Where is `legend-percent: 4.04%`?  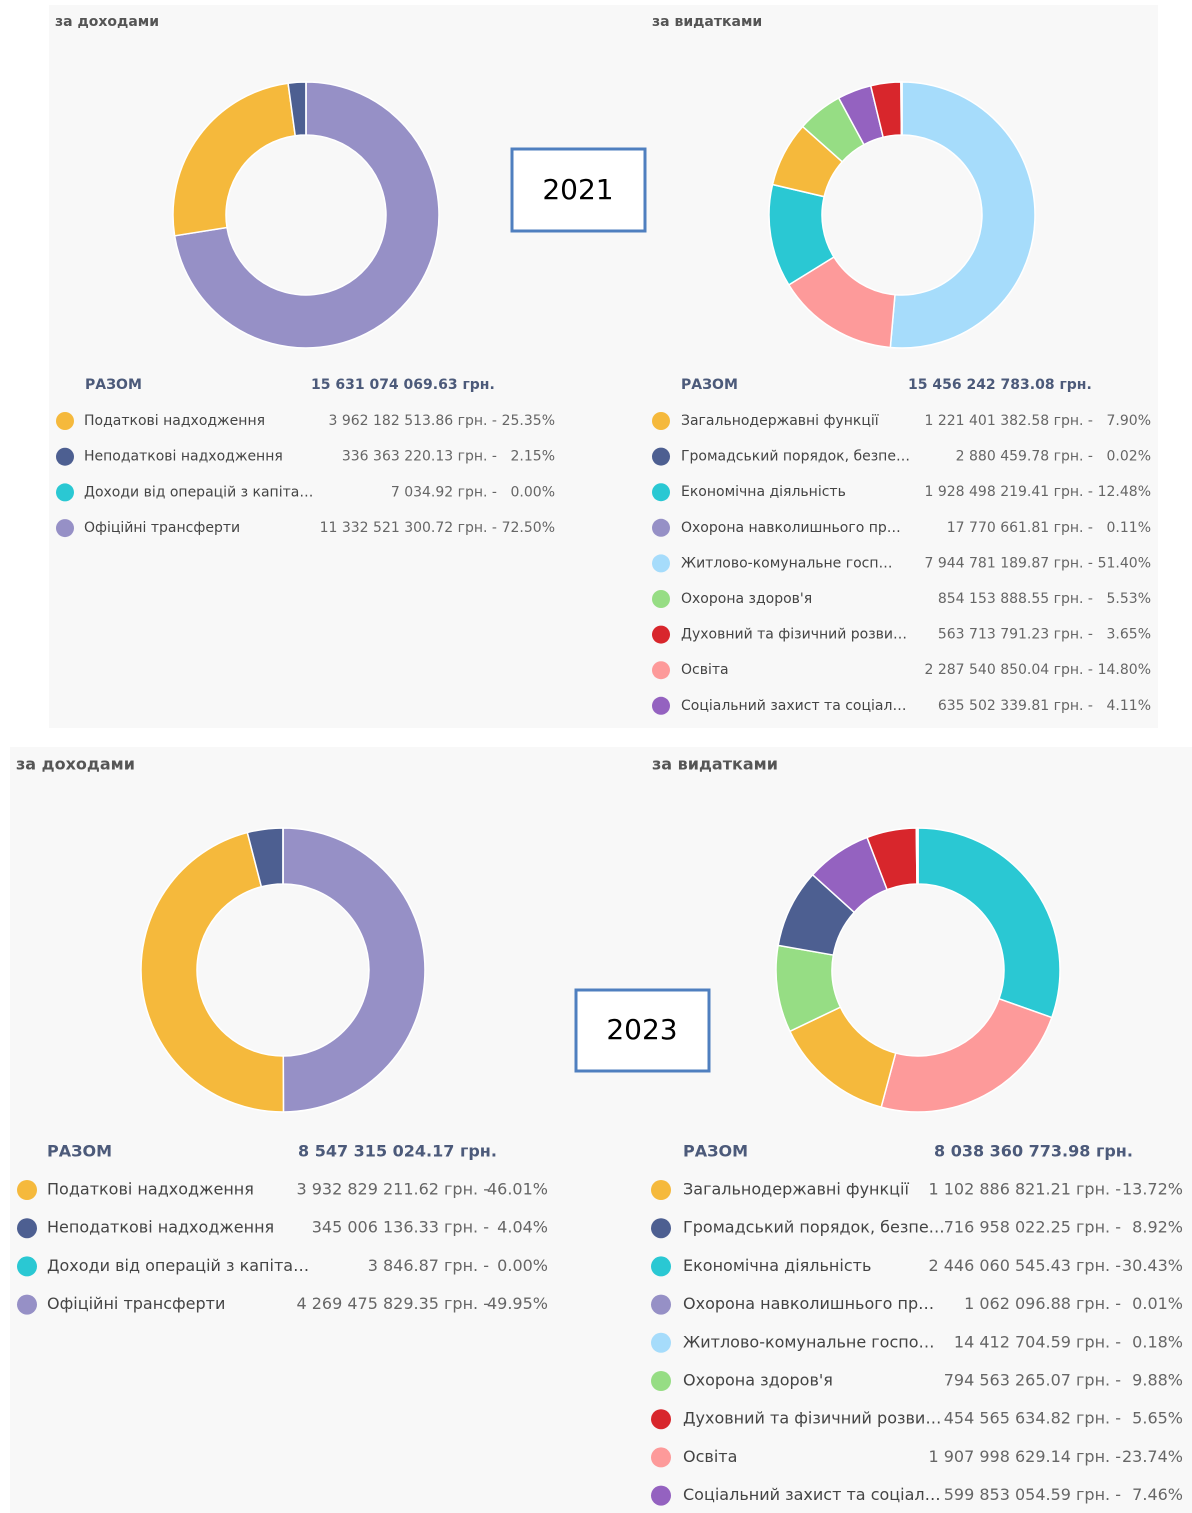
legend-percent: 4.04% is located at coordinates (522, 1227).